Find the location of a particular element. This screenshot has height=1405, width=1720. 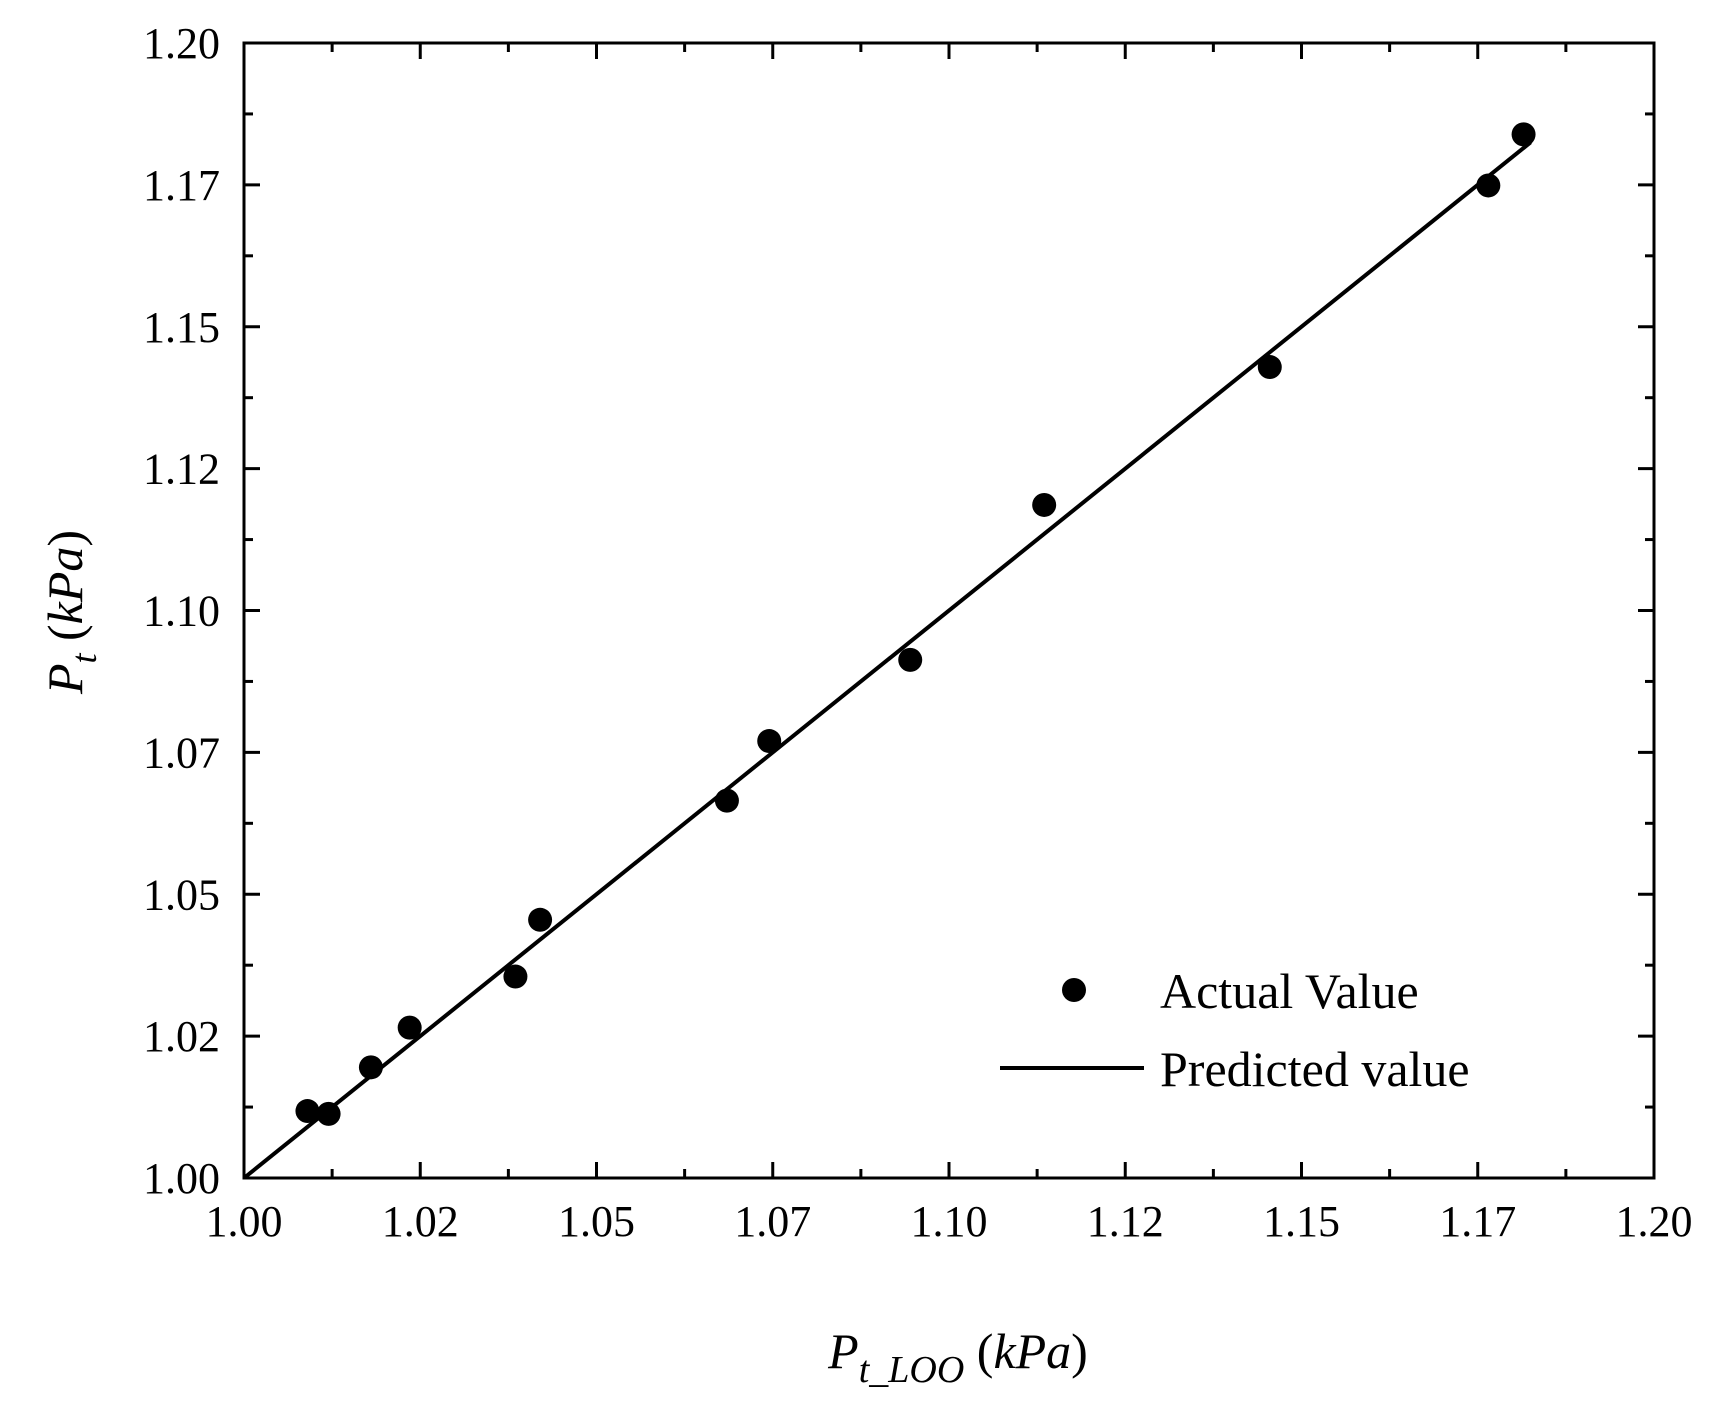

y-tick-label: 1.07 is located at coordinates (181, 752).